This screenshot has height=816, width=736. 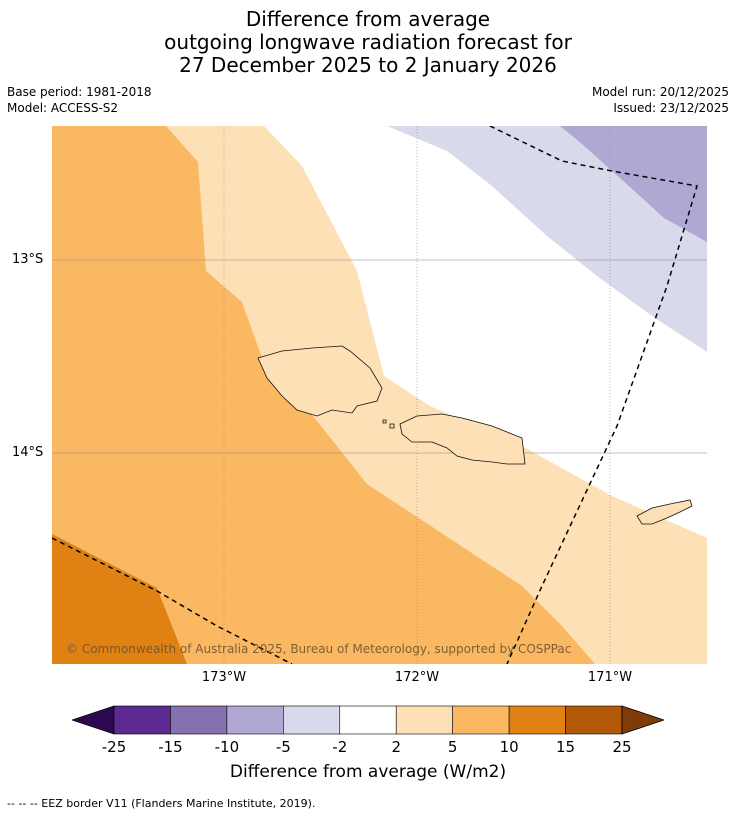 What do you see at coordinates (396, 747) in the screenshot?
I see `colorbar-tick-label: 2` at bounding box center [396, 747].